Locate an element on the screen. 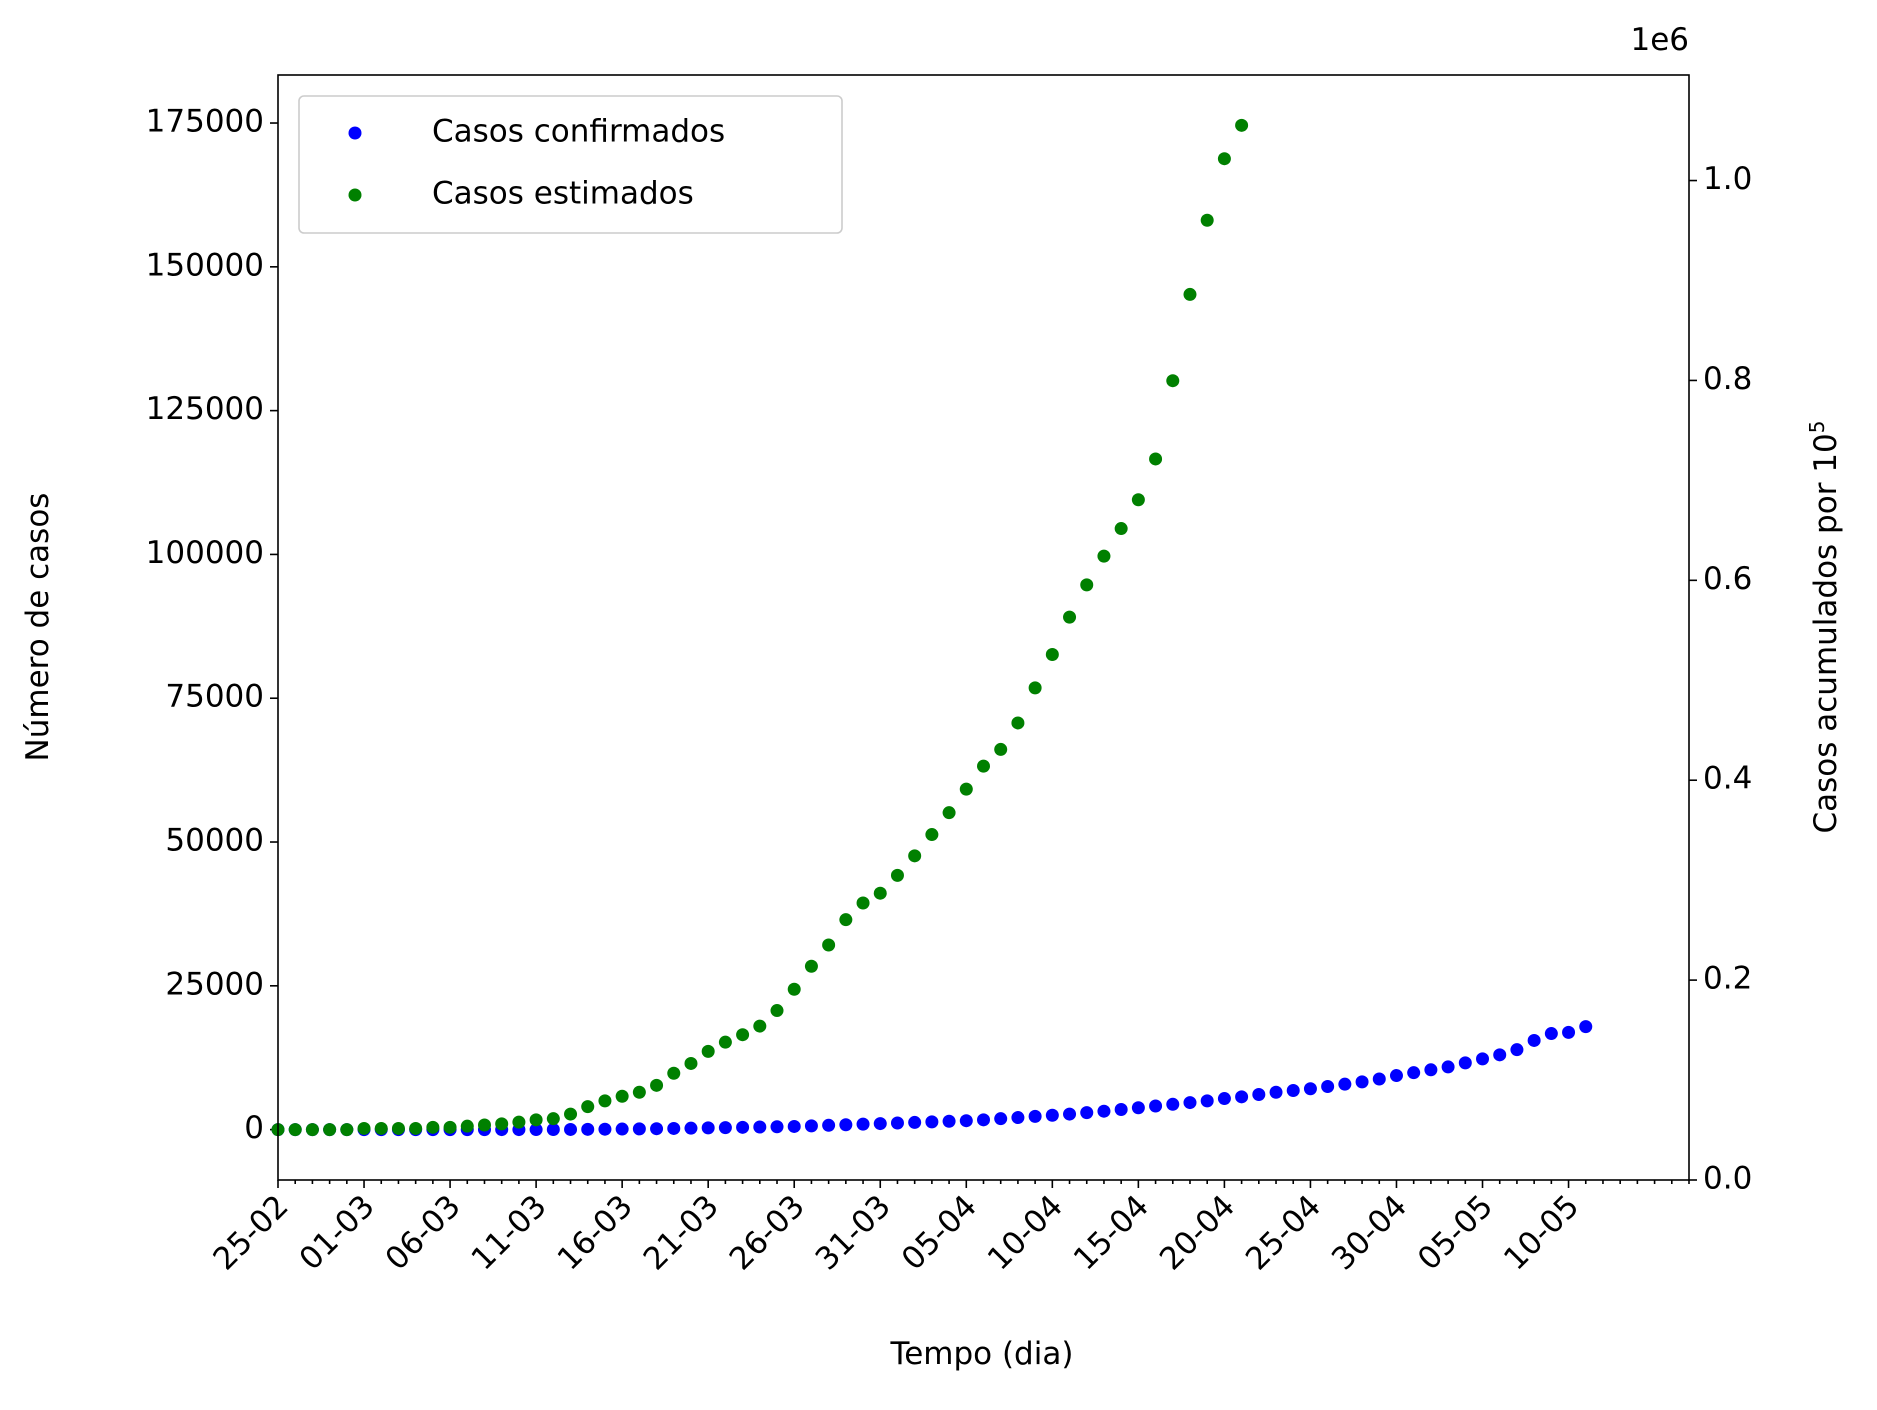 The width and height of the screenshot is (1877, 1410). legend-label: Casos estimados is located at coordinates (563, 194).